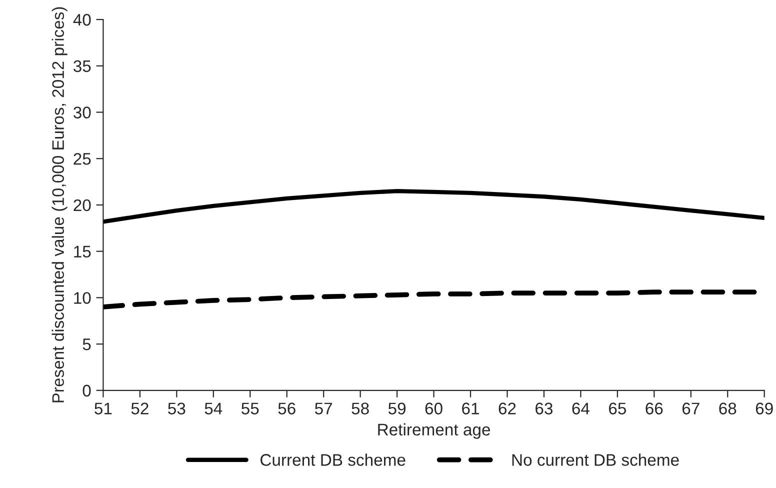 The image size is (776, 488). Describe the element at coordinates (82, 66) in the screenshot. I see `y-tick-label: 35` at that location.